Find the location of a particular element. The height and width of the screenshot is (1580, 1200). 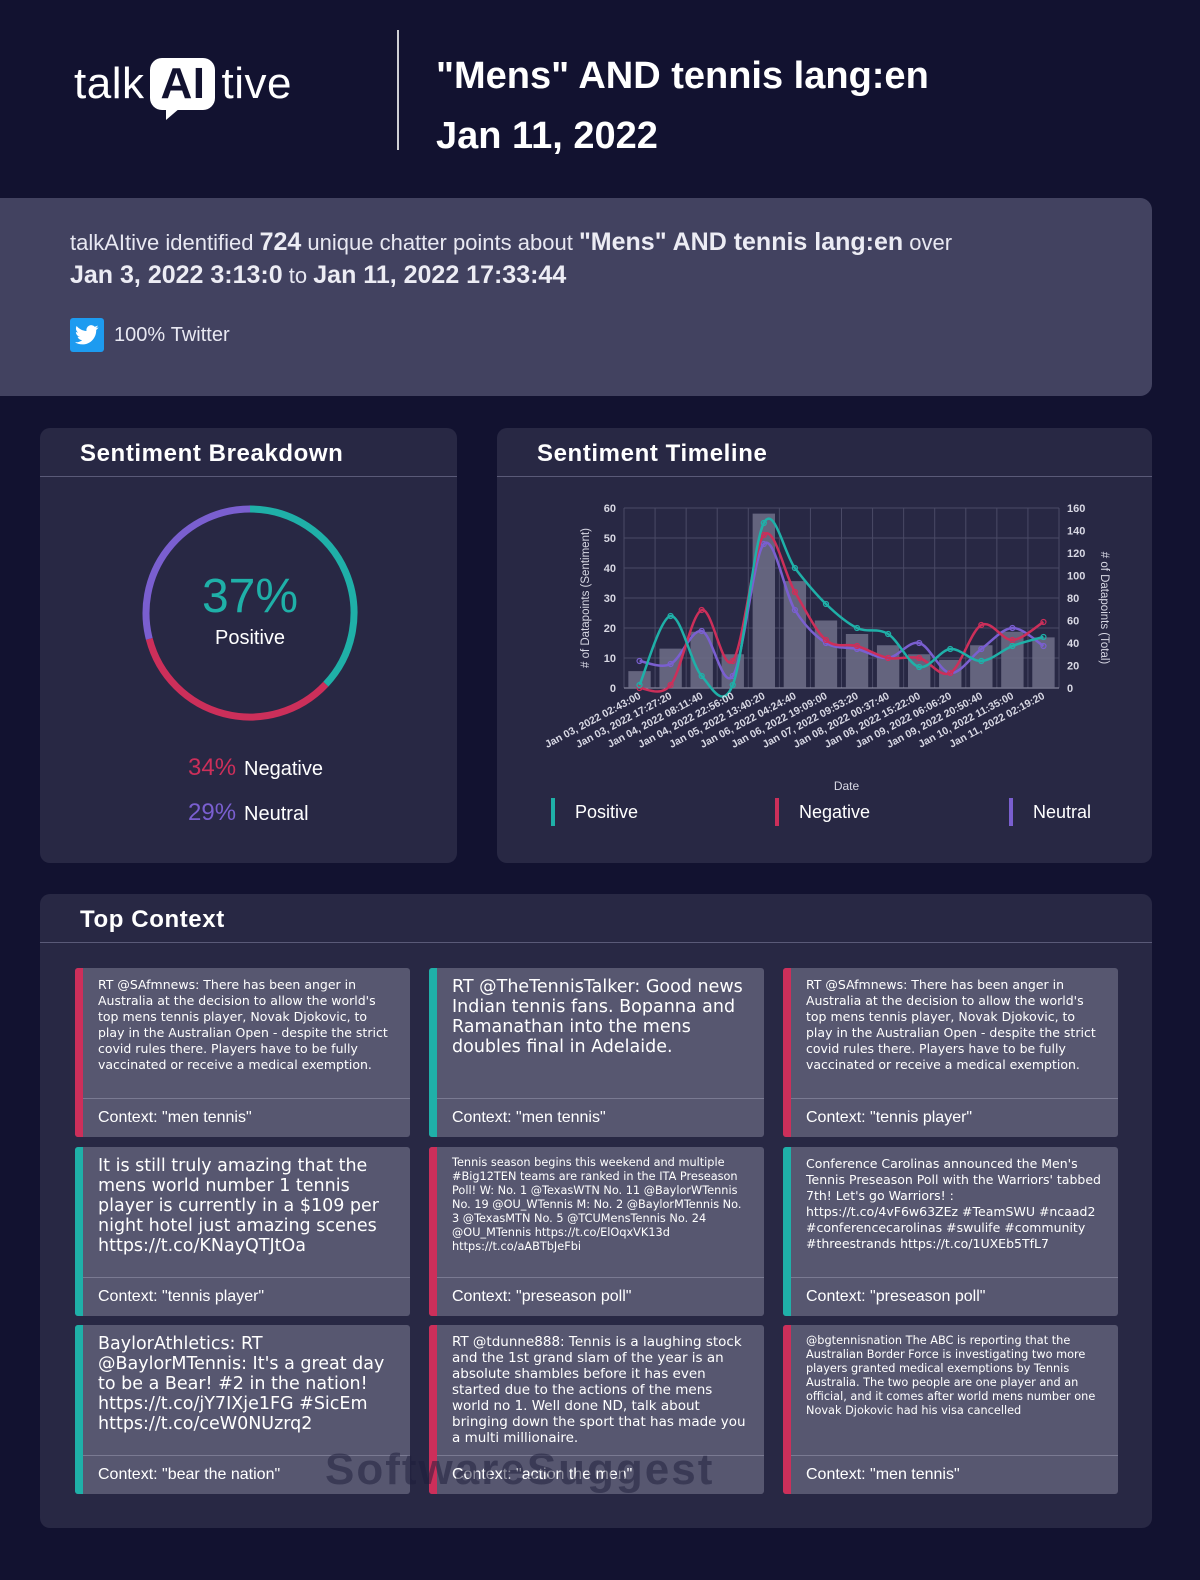

y2-tick-label: 140 is located at coordinates (1076, 532).